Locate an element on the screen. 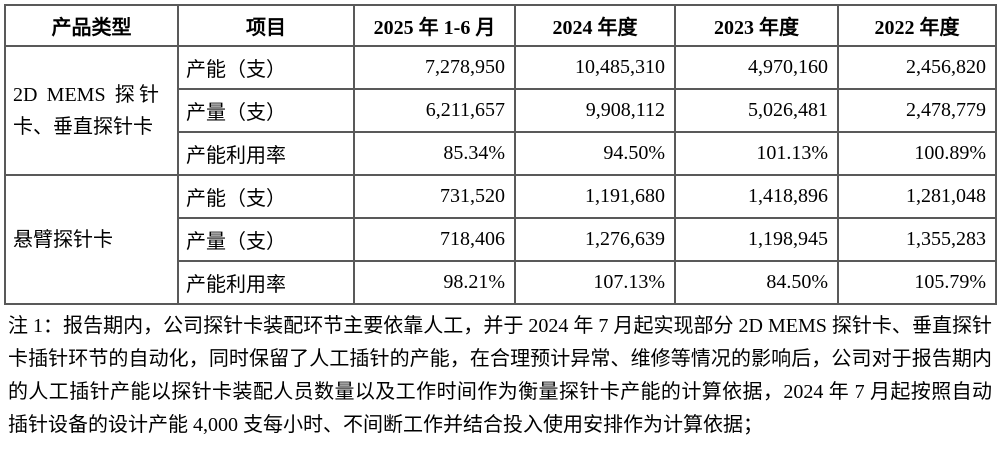 This screenshot has width=1000, height=453. value-cell: 5,026,481 is located at coordinates (756, 110).